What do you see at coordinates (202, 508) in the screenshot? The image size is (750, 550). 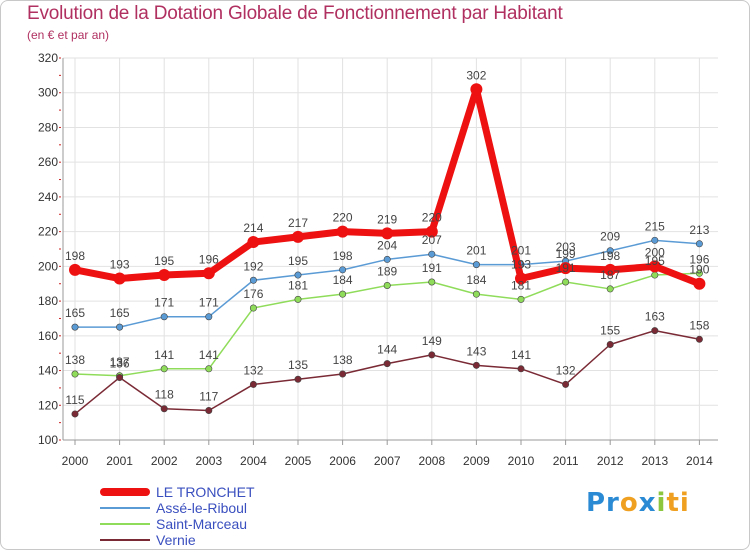 I see `legend-label: Assé-le-Riboul` at bounding box center [202, 508].